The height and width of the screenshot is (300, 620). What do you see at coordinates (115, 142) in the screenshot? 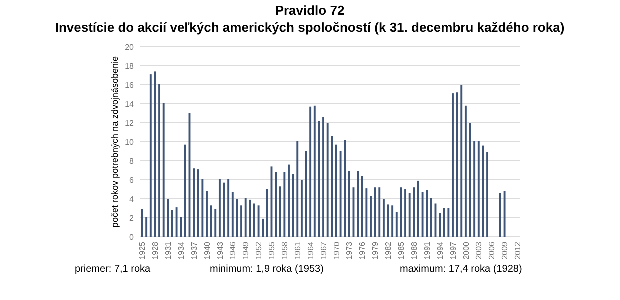
I see `y-axis-title: počet rokov potrebných na zdvojnásobenie` at bounding box center [115, 142].